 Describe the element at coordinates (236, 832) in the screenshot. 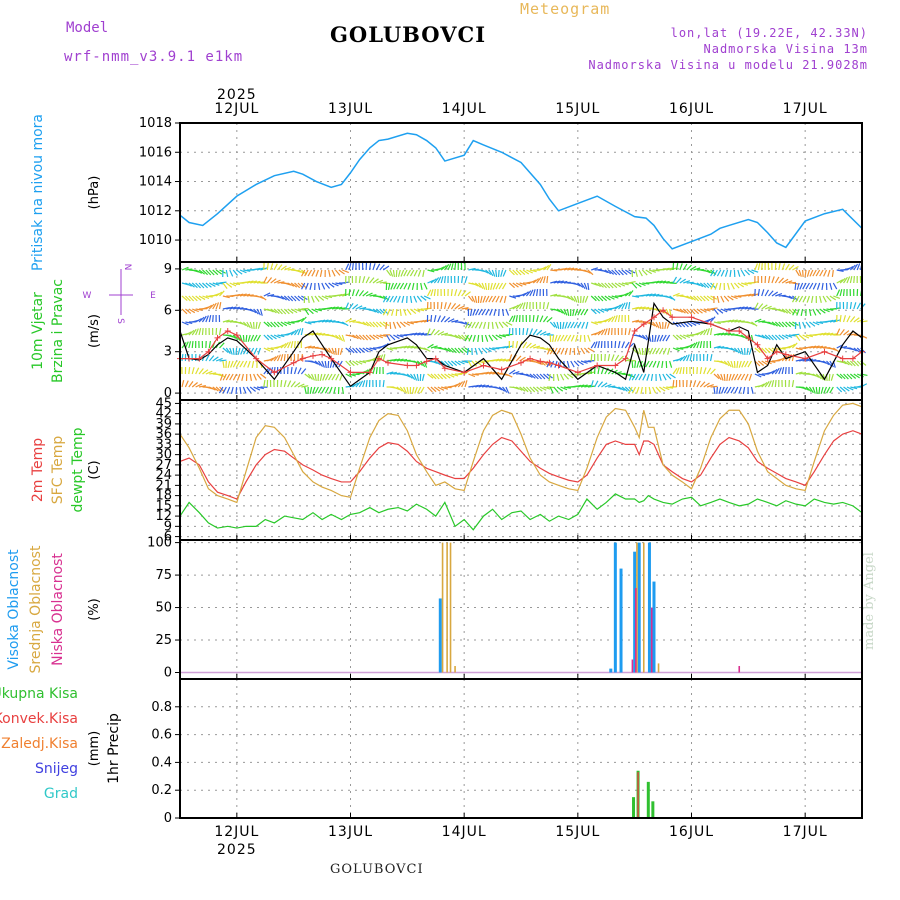

I see `bottom-day-label: 12JUL` at that location.